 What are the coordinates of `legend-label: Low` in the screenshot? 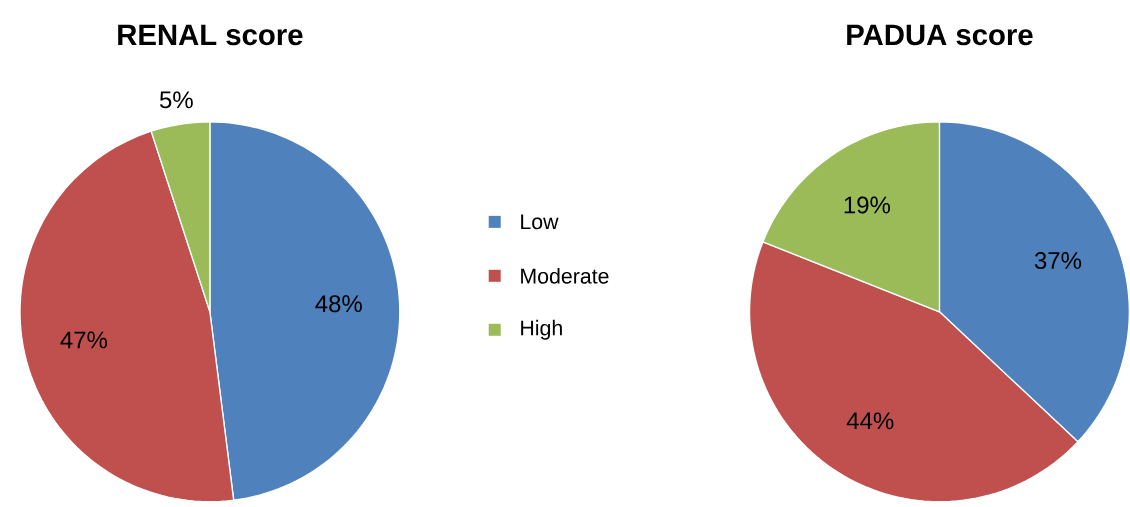 It's located at (540, 222).